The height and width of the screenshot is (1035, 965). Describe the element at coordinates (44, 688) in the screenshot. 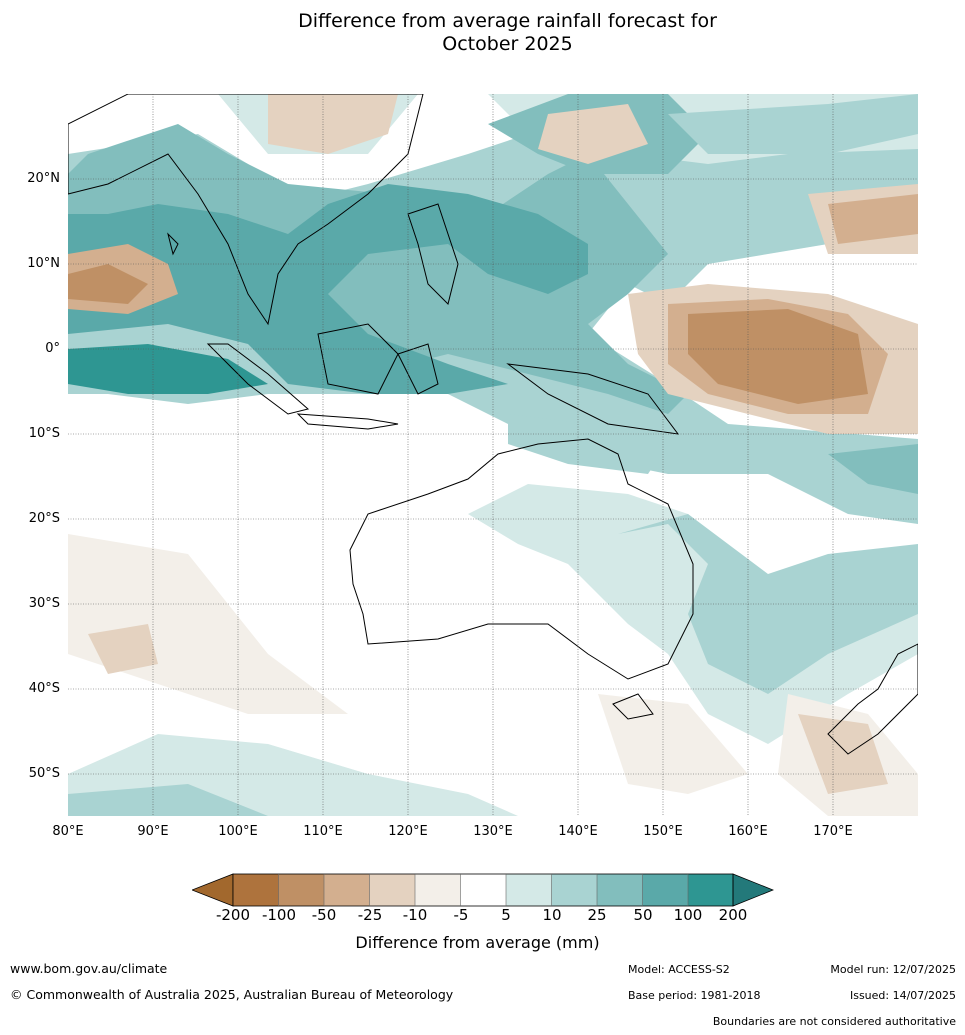

I see `lat-label-40s: 40°S` at that location.